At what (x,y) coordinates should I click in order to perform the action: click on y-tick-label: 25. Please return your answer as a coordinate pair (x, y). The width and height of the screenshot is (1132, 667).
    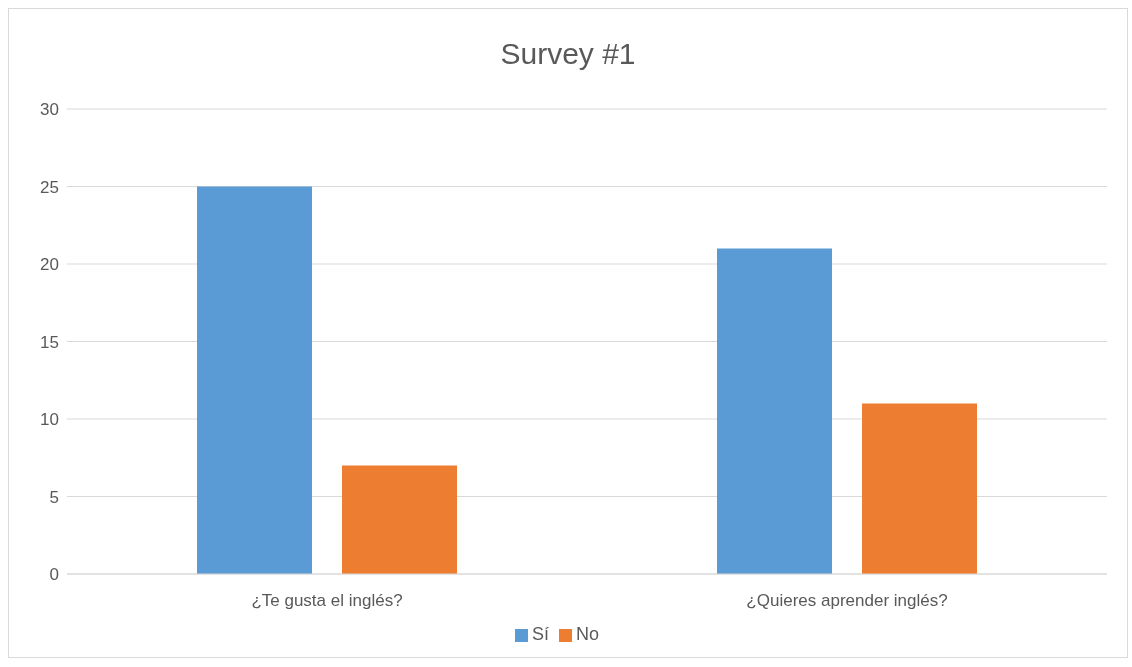
    Looking at the image, I should click on (49, 187).